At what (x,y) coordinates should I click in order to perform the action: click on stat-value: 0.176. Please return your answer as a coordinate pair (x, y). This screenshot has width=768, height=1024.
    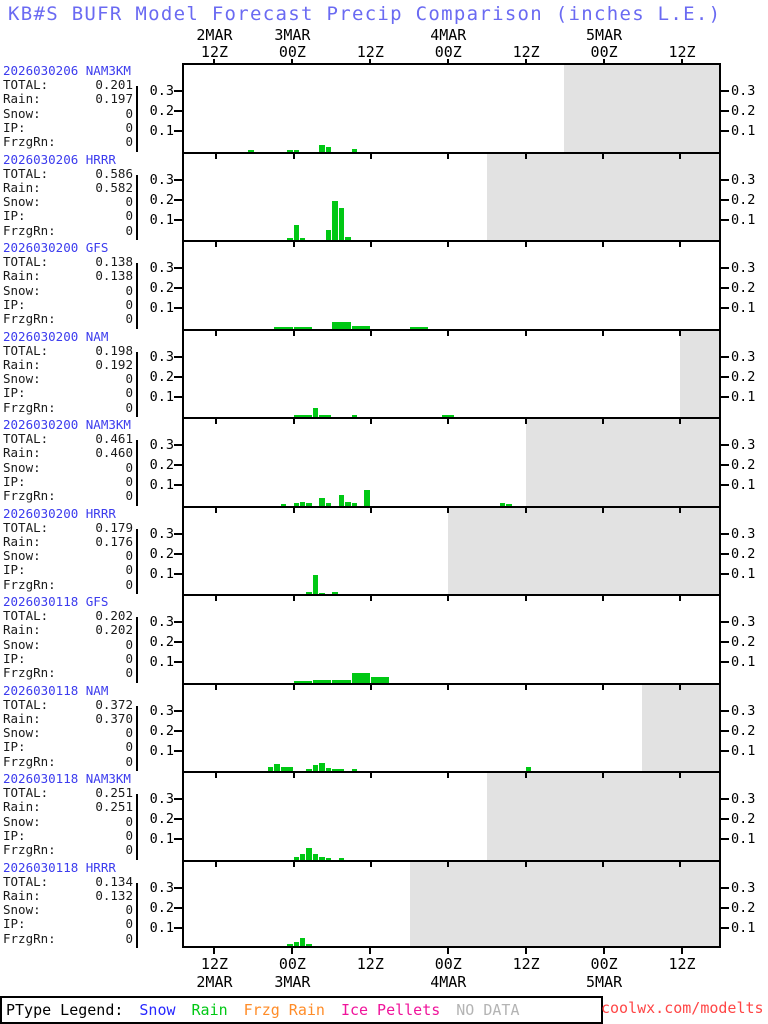
    Looking at the image, I should click on (114, 541).